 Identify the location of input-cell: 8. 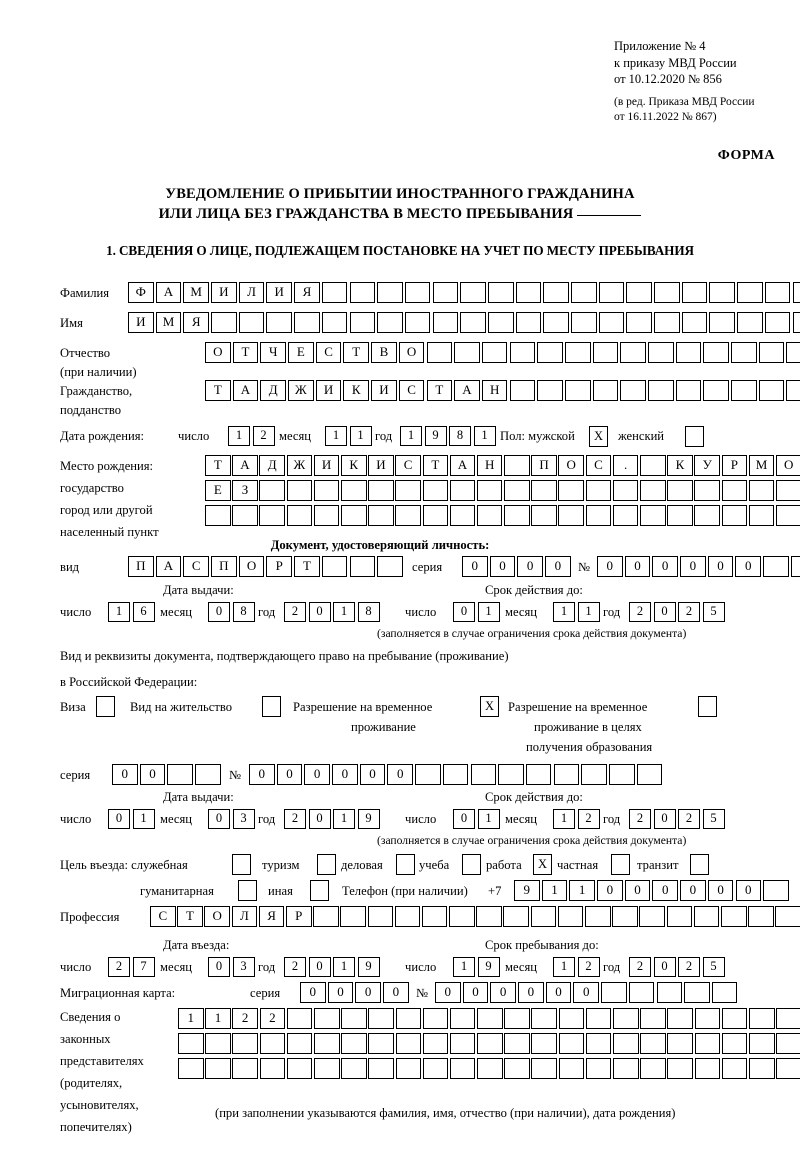
(243, 612).